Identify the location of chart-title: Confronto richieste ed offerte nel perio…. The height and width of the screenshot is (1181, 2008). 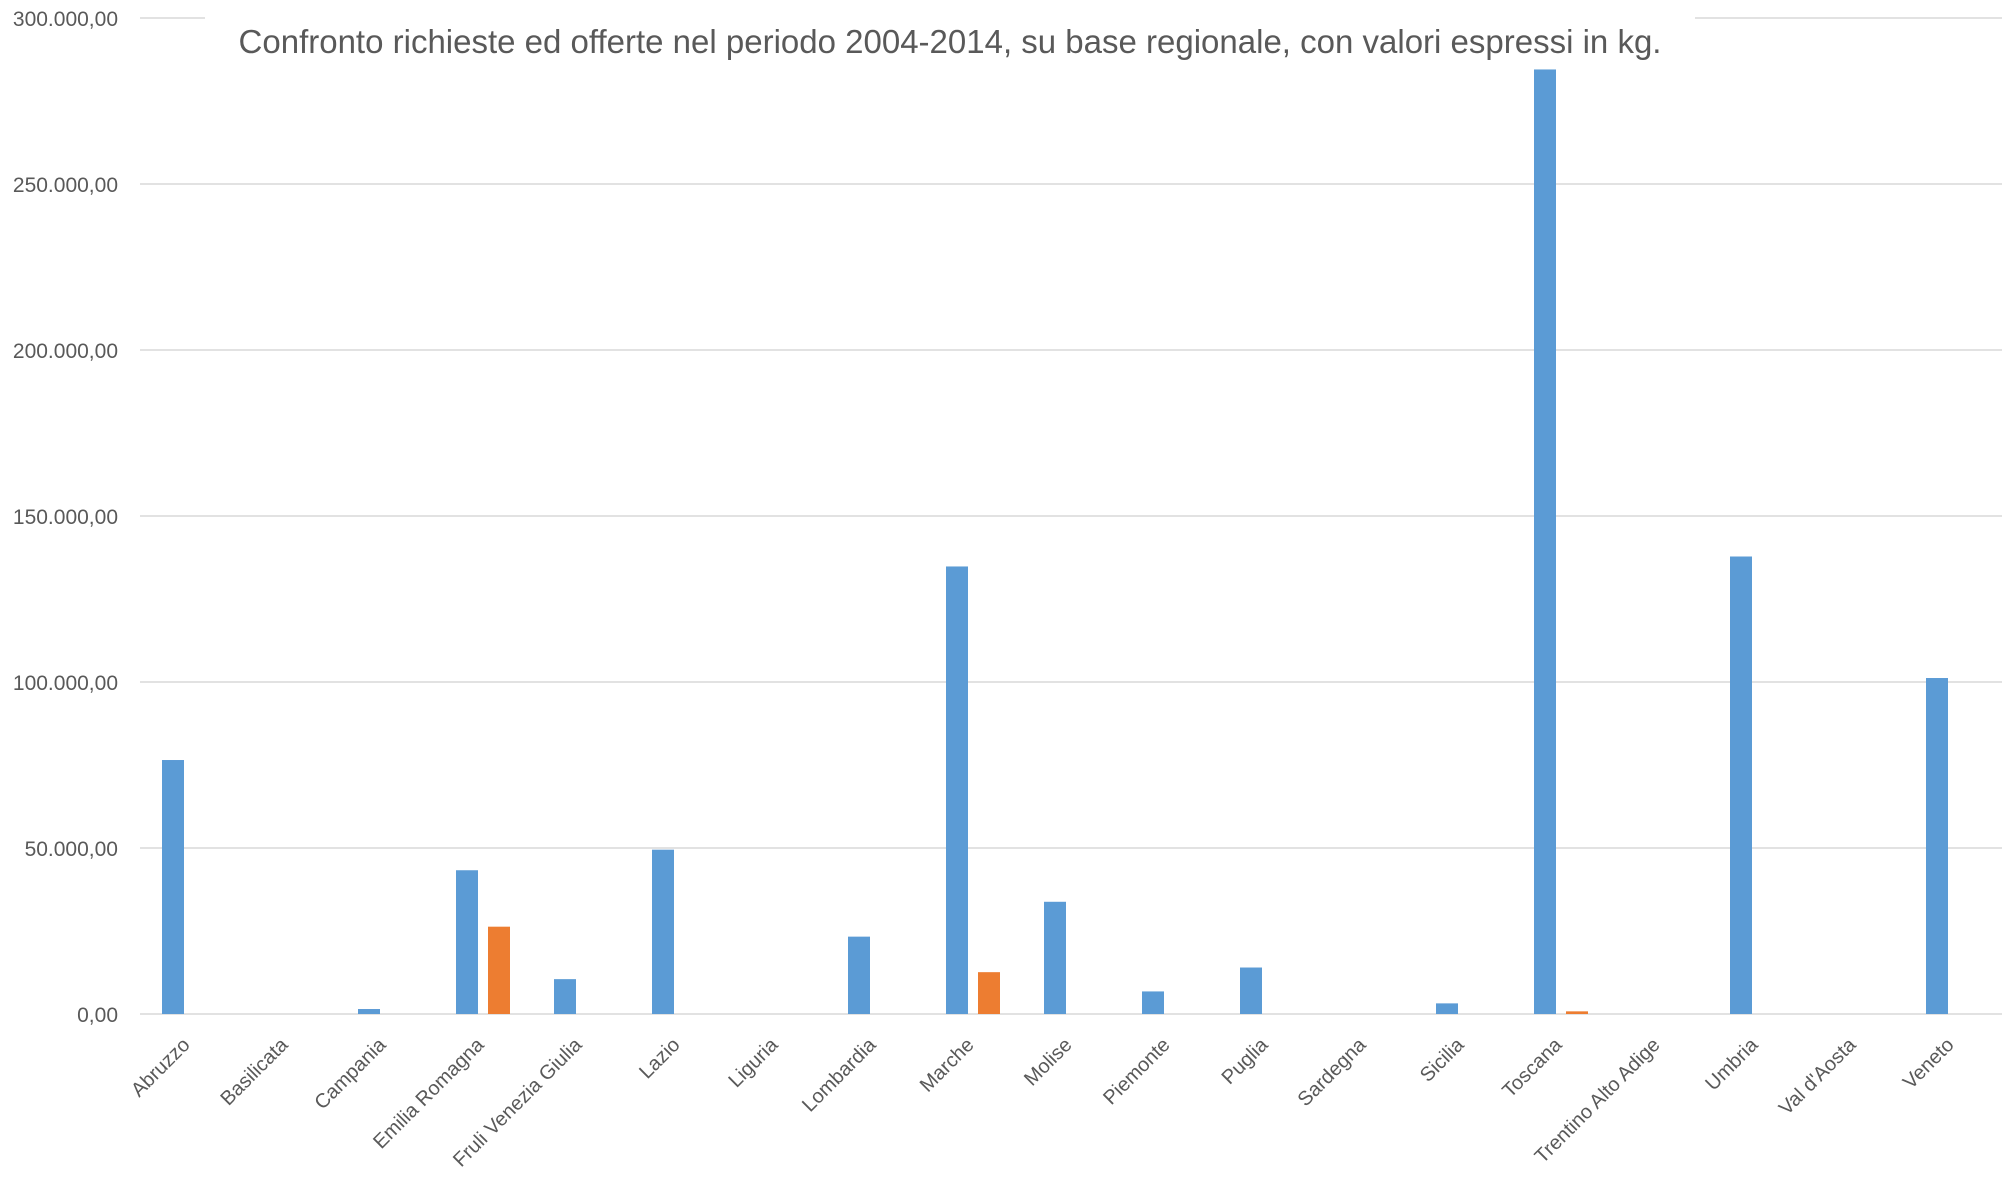
(950, 41).